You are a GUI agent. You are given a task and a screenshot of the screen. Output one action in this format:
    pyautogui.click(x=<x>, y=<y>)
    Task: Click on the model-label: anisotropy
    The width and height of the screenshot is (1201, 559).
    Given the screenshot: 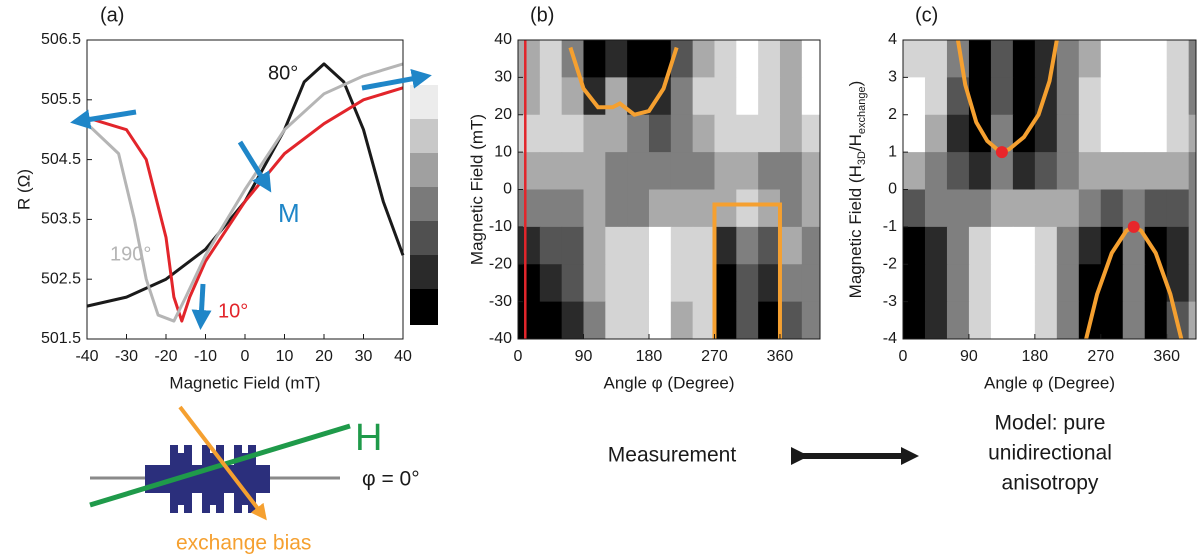 What is the action you would take?
    pyautogui.click(x=1050, y=483)
    